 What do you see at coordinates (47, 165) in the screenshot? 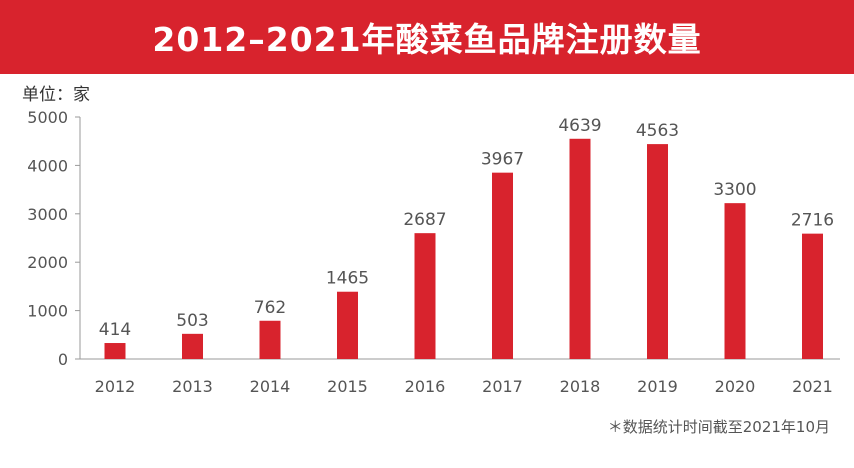
I see `y-tick-label: 4000` at bounding box center [47, 165].